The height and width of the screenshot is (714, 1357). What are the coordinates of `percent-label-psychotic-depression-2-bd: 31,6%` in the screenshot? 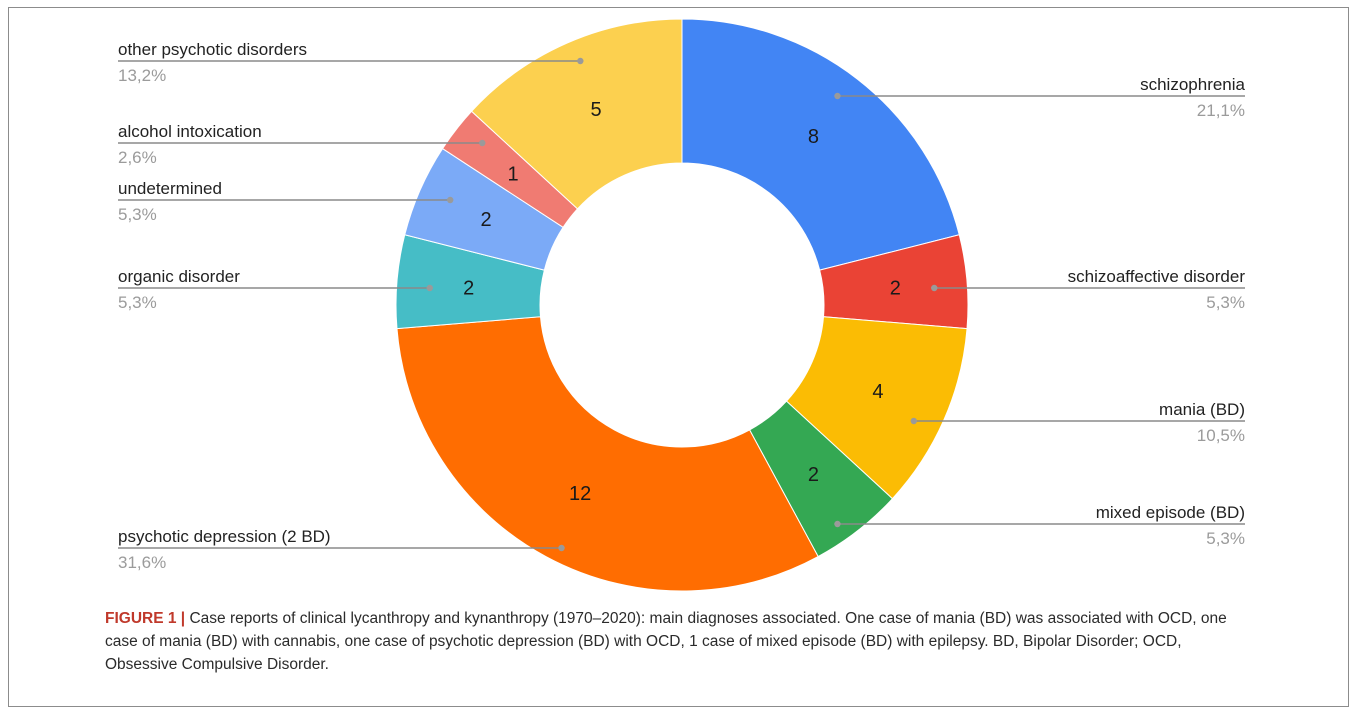 It's located at (142, 562).